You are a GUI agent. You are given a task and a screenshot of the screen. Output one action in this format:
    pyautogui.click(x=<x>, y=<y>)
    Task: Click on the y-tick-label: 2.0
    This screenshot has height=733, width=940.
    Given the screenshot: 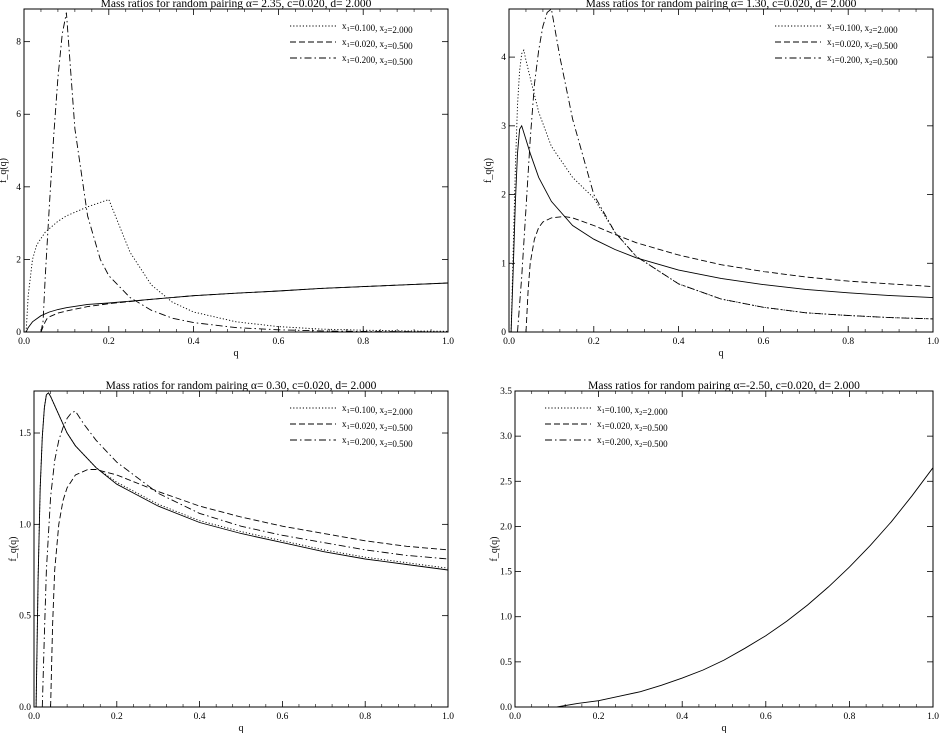 What is the action you would take?
    pyautogui.click(x=506, y=527)
    